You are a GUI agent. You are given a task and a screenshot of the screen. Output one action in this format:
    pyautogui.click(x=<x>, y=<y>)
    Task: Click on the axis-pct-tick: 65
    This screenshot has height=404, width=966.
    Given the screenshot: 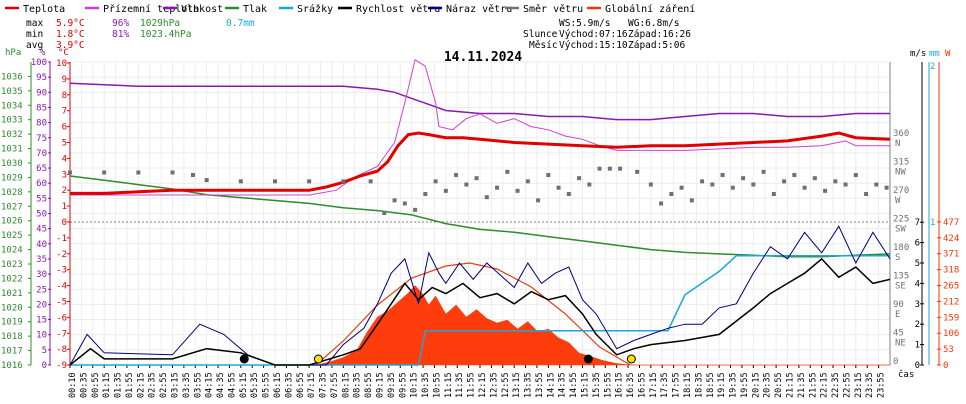 What is the action you would take?
    pyautogui.click(x=41, y=169)
    